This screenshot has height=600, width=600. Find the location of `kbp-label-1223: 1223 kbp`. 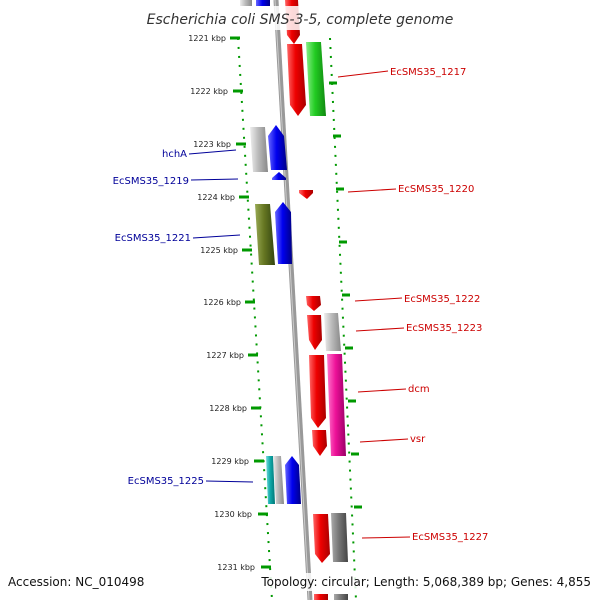

kbp-label-1223: 1223 kbp is located at coordinates (212, 144).